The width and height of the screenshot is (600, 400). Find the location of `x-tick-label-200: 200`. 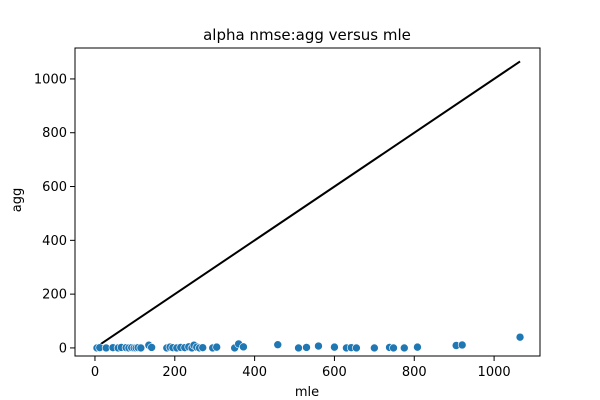

x-tick-label-200: 200 is located at coordinates (174, 372).